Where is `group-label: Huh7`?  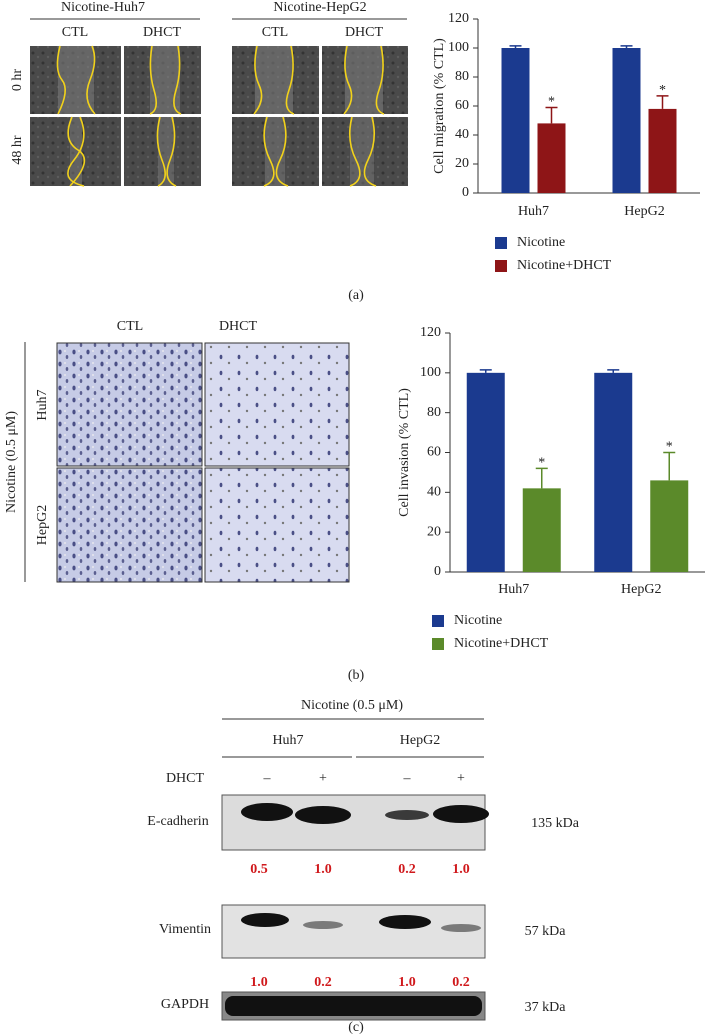 group-label: Huh7 is located at coordinates (287, 740).